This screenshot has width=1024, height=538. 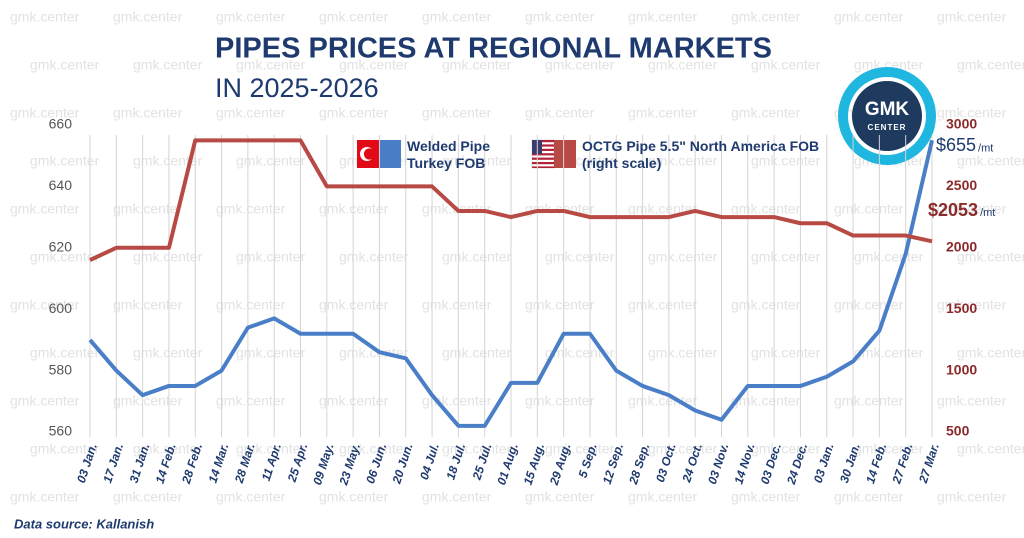 I want to click on y2-tick-label: 3000, so click(x=961, y=124).